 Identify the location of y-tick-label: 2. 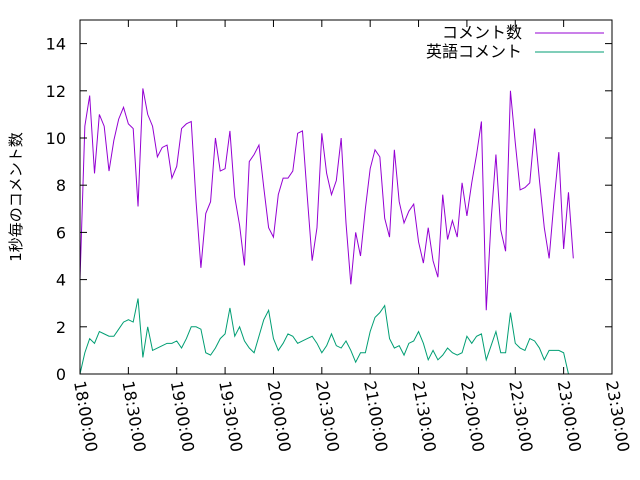
(61, 327).